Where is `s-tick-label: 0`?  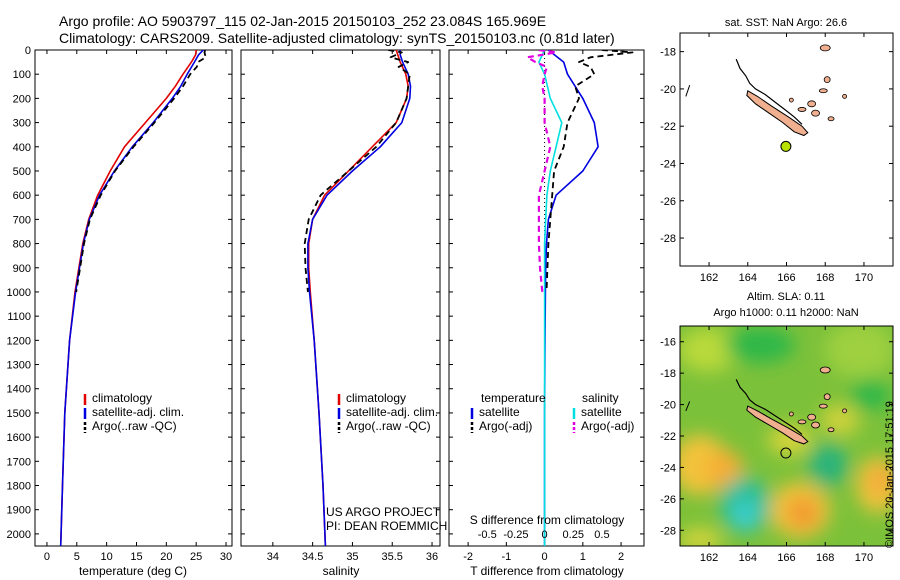
s-tick-label: 0 is located at coordinates (545, 535).